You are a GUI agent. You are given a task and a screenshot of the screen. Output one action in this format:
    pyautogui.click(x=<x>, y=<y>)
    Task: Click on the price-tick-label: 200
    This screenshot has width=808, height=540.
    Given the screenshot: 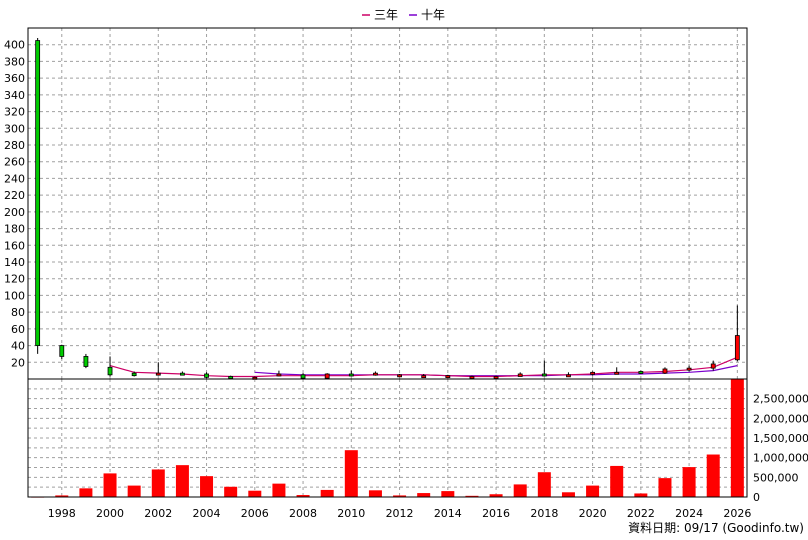 What is the action you would take?
    pyautogui.click(x=14, y=212)
    